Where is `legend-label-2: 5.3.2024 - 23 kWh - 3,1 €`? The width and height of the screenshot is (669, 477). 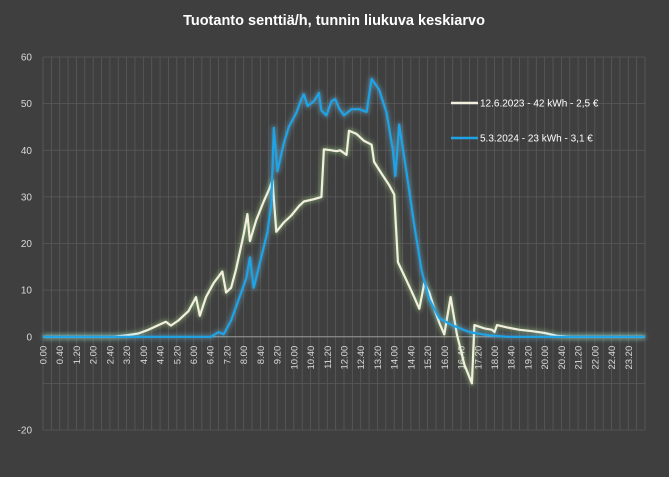
legend-label-2: 5.3.2024 - 23 kWh - 3,1 € is located at coordinates (536, 139).